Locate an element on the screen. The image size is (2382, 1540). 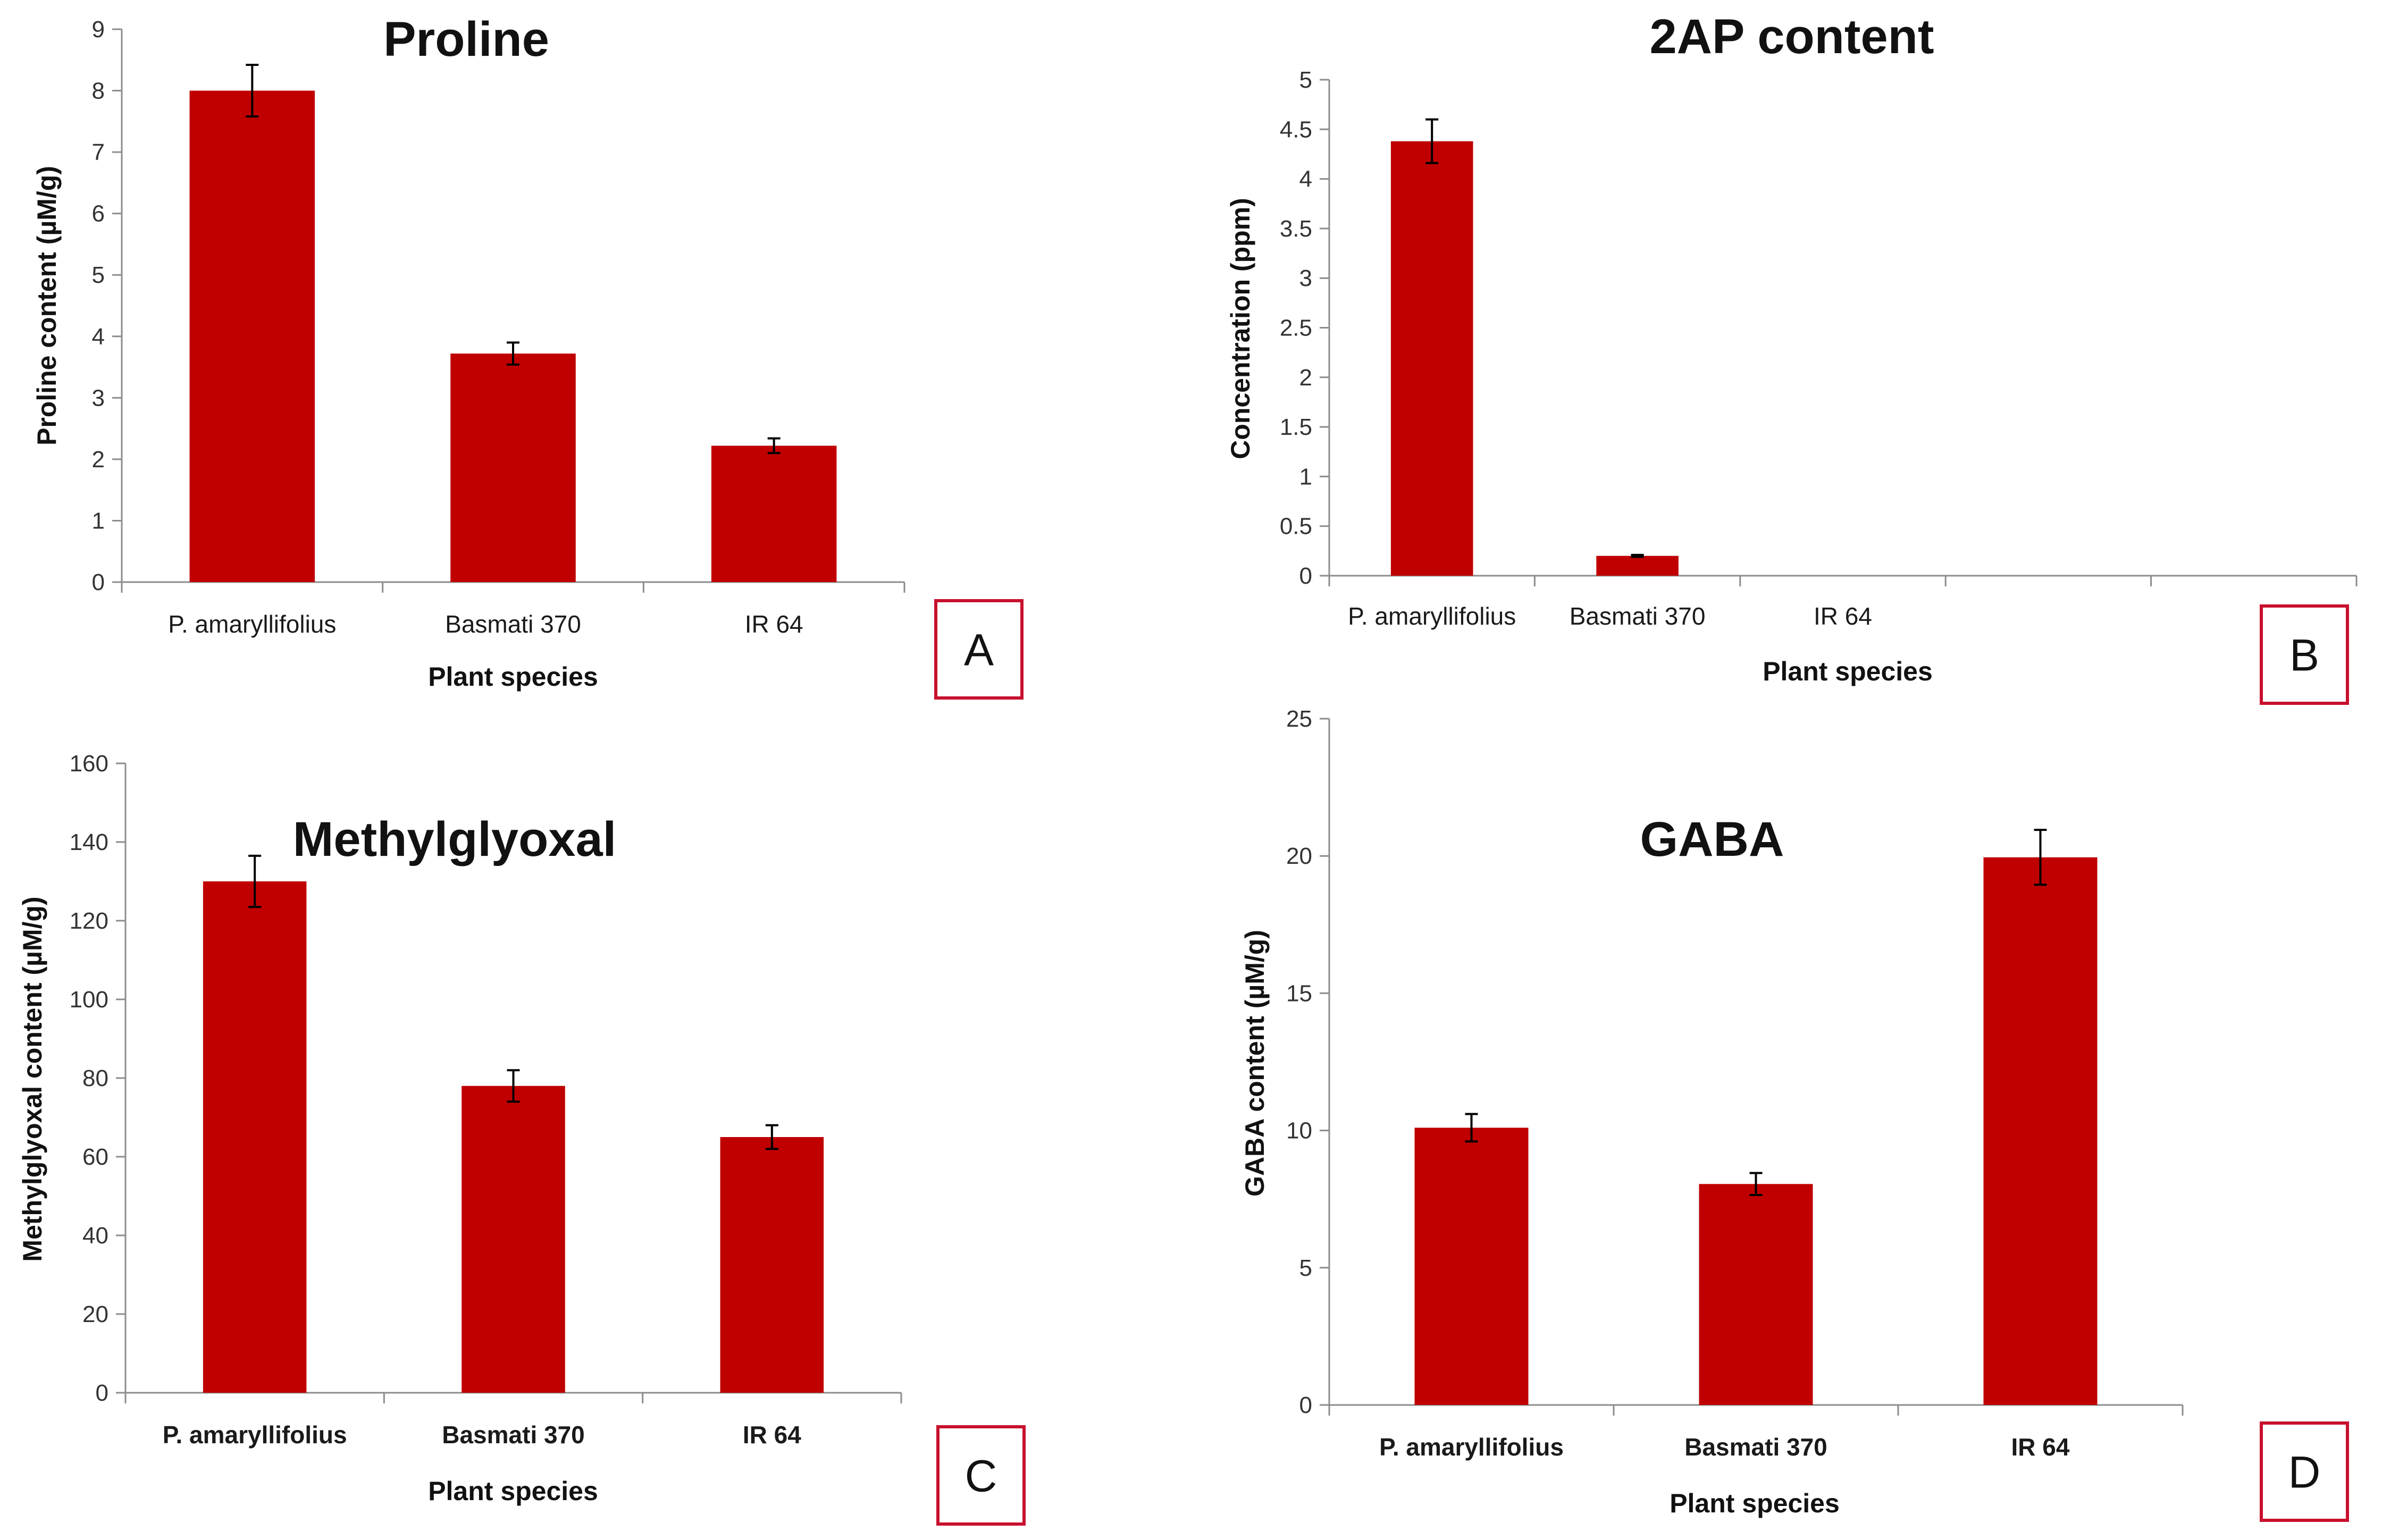
y-tick-label: 0.5 is located at coordinates (1296, 527).